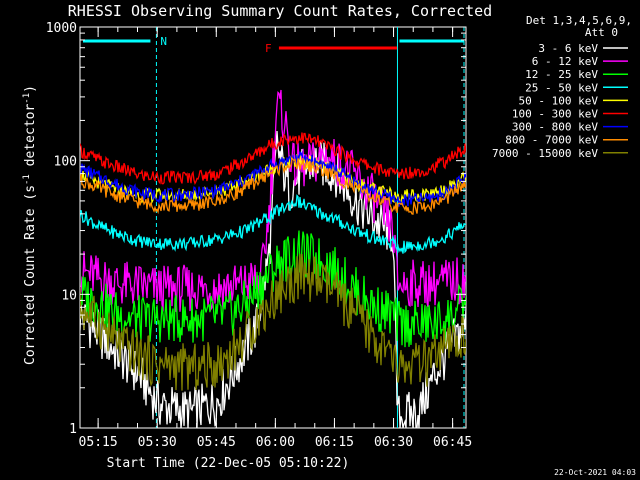 This screenshot has width=640, height=480. What do you see at coordinates (568, 48) in the screenshot?
I see `legend-entry-label: 3 - 6 keV` at bounding box center [568, 48].